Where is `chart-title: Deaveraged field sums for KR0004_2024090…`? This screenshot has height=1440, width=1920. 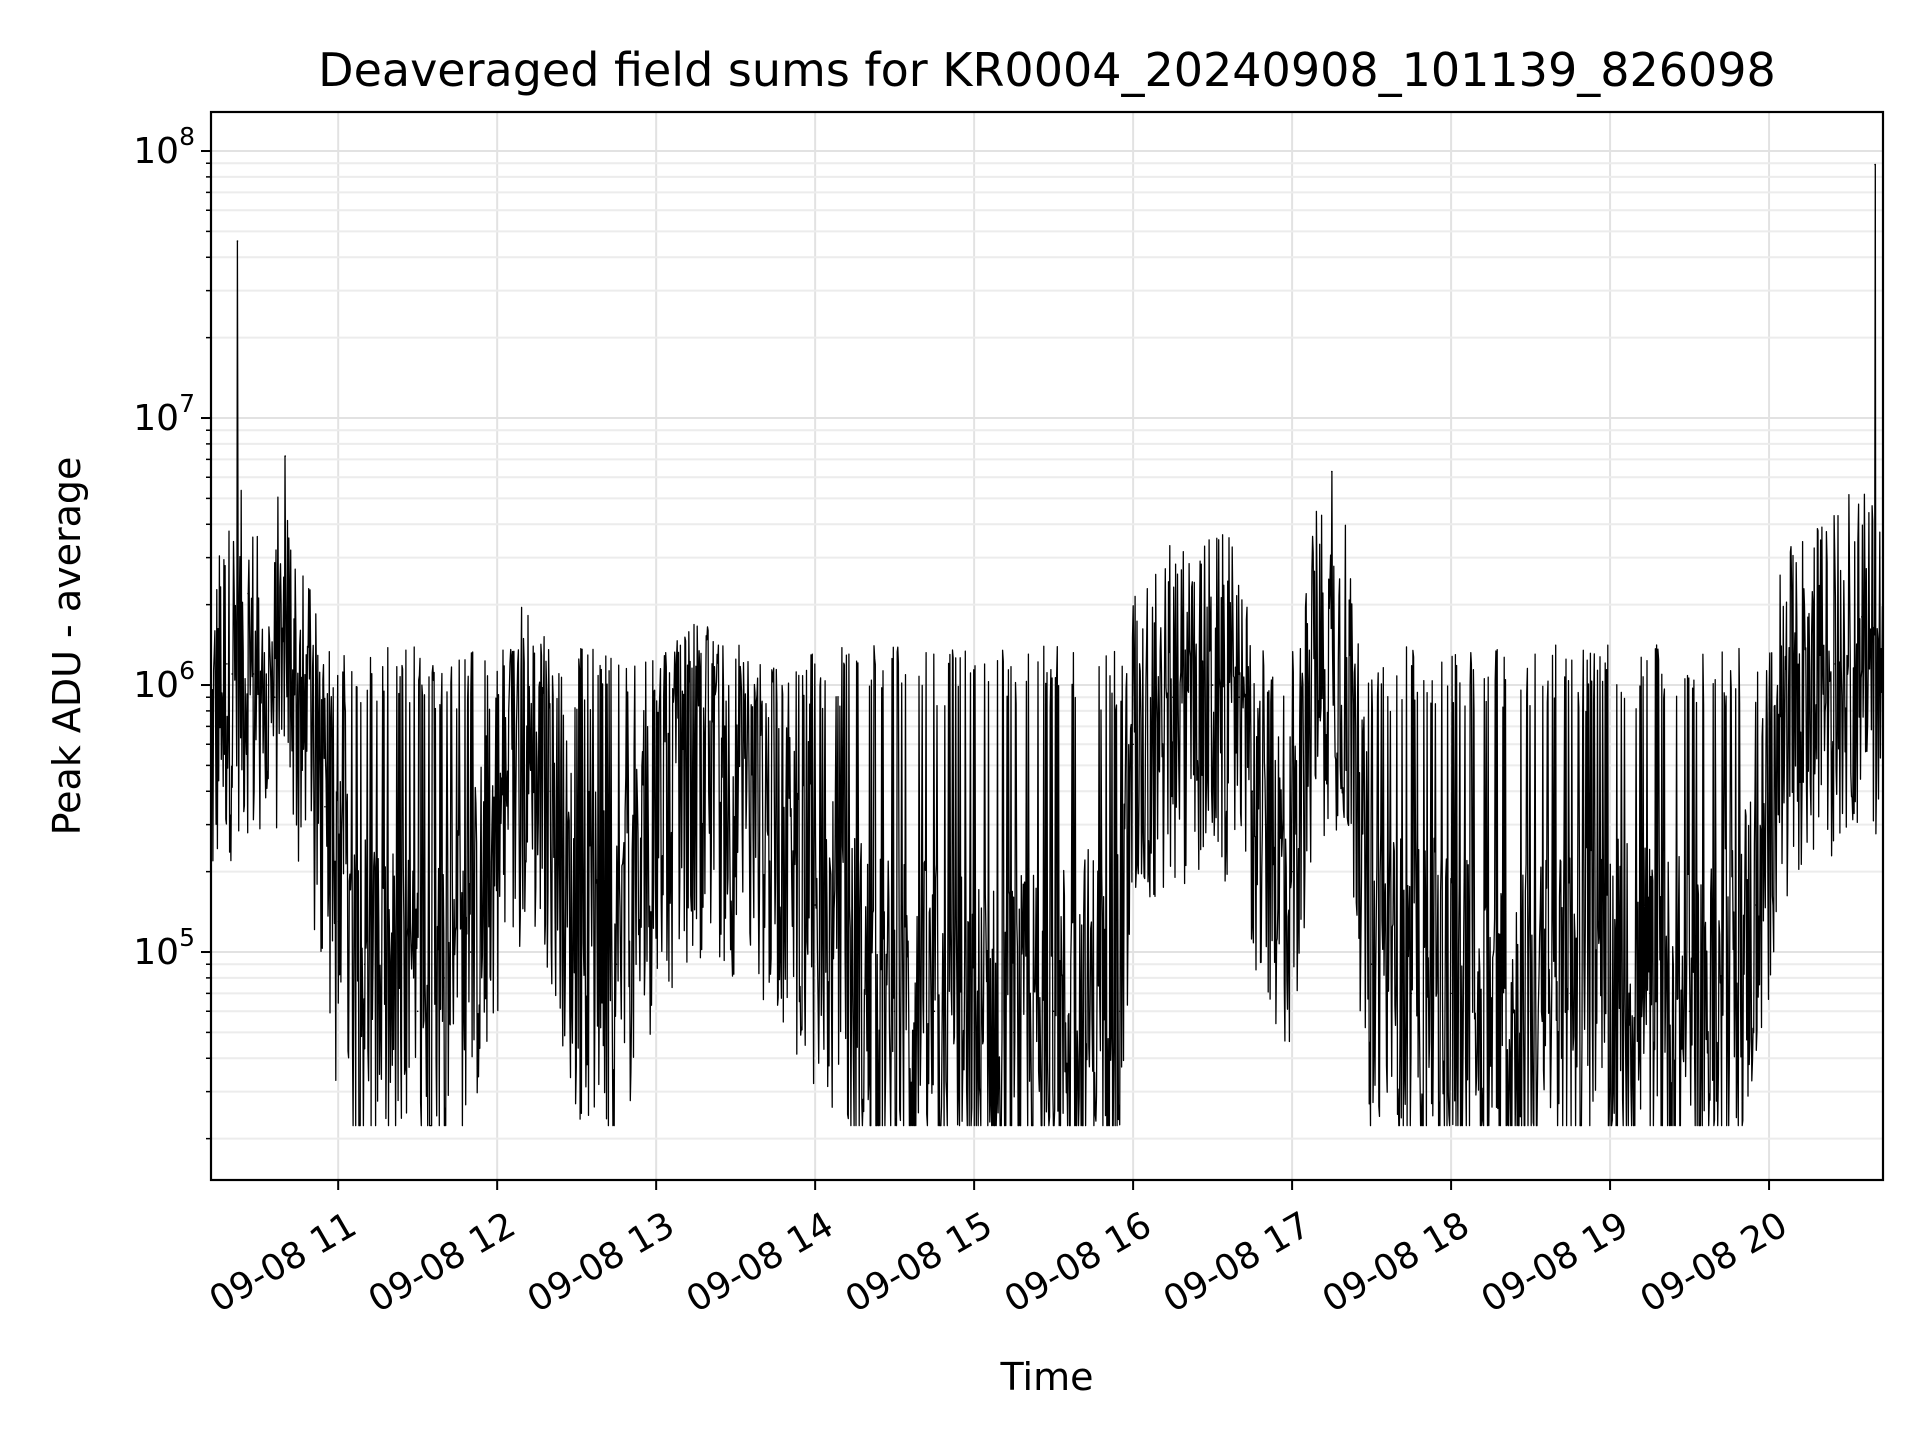 chart-title: Deaveraged field sums for KR0004_2024090… is located at coordinates (1047, 70).